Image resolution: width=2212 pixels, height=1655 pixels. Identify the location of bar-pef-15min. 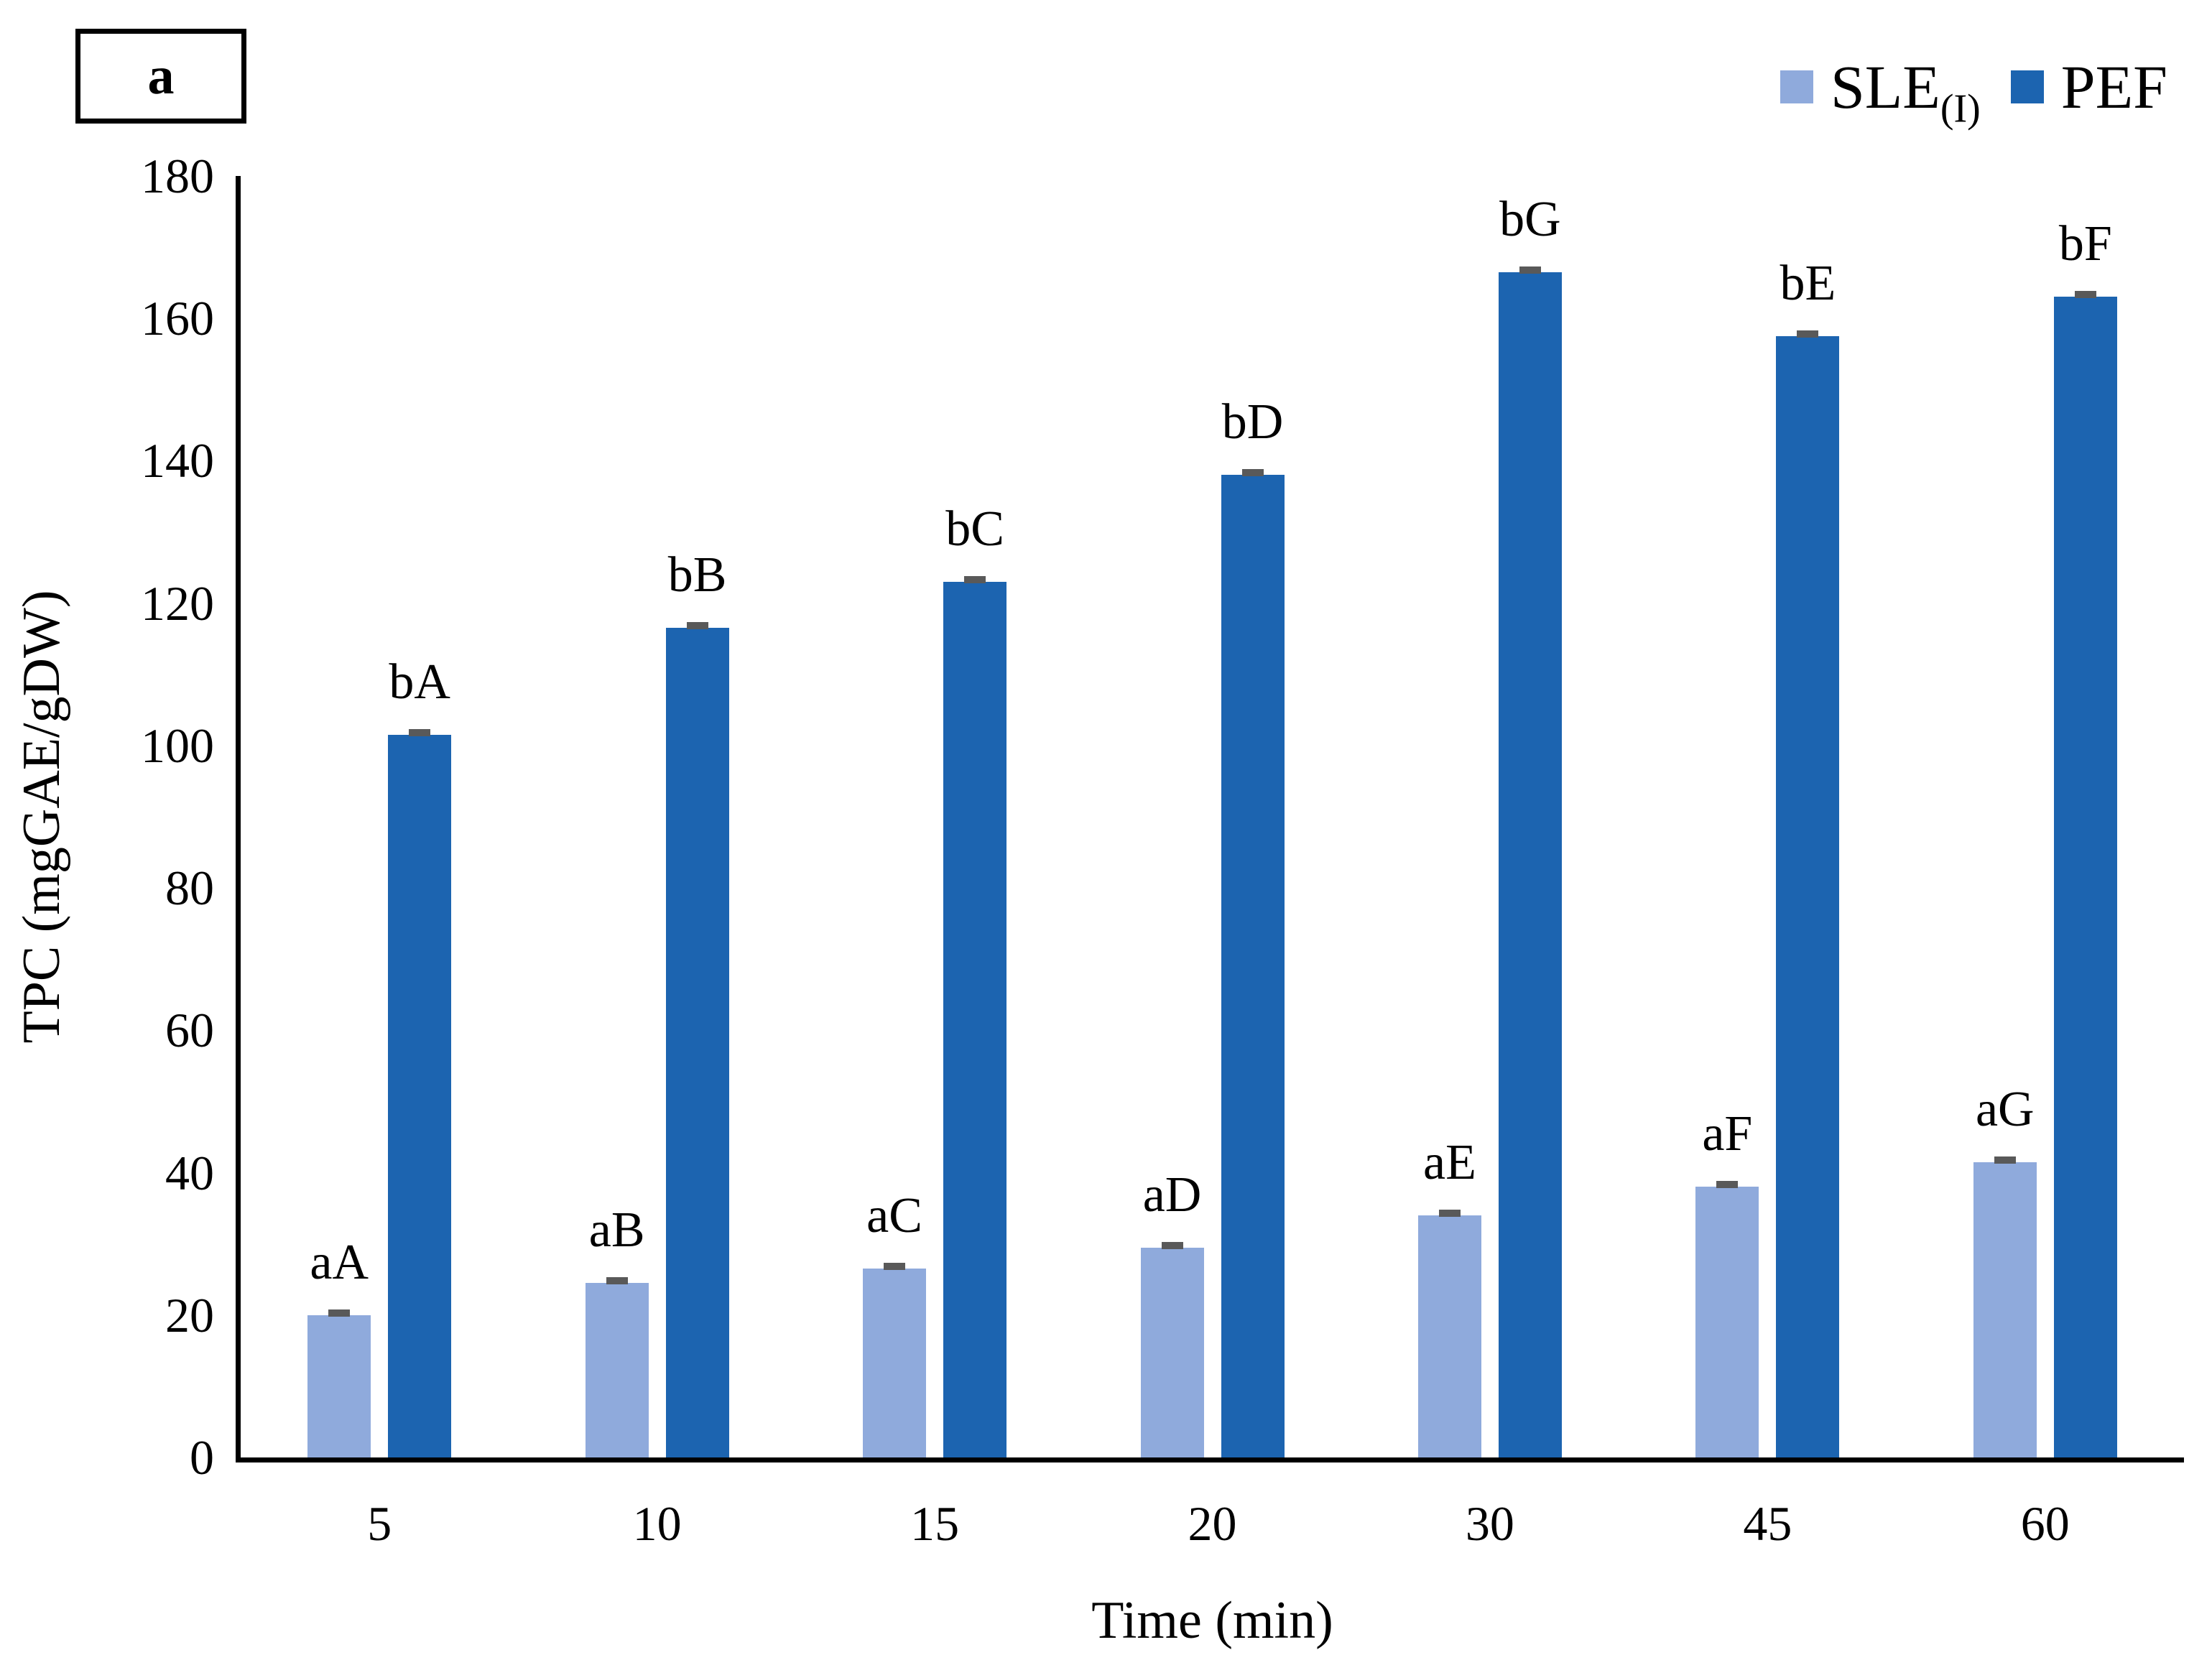
(975, 1019).